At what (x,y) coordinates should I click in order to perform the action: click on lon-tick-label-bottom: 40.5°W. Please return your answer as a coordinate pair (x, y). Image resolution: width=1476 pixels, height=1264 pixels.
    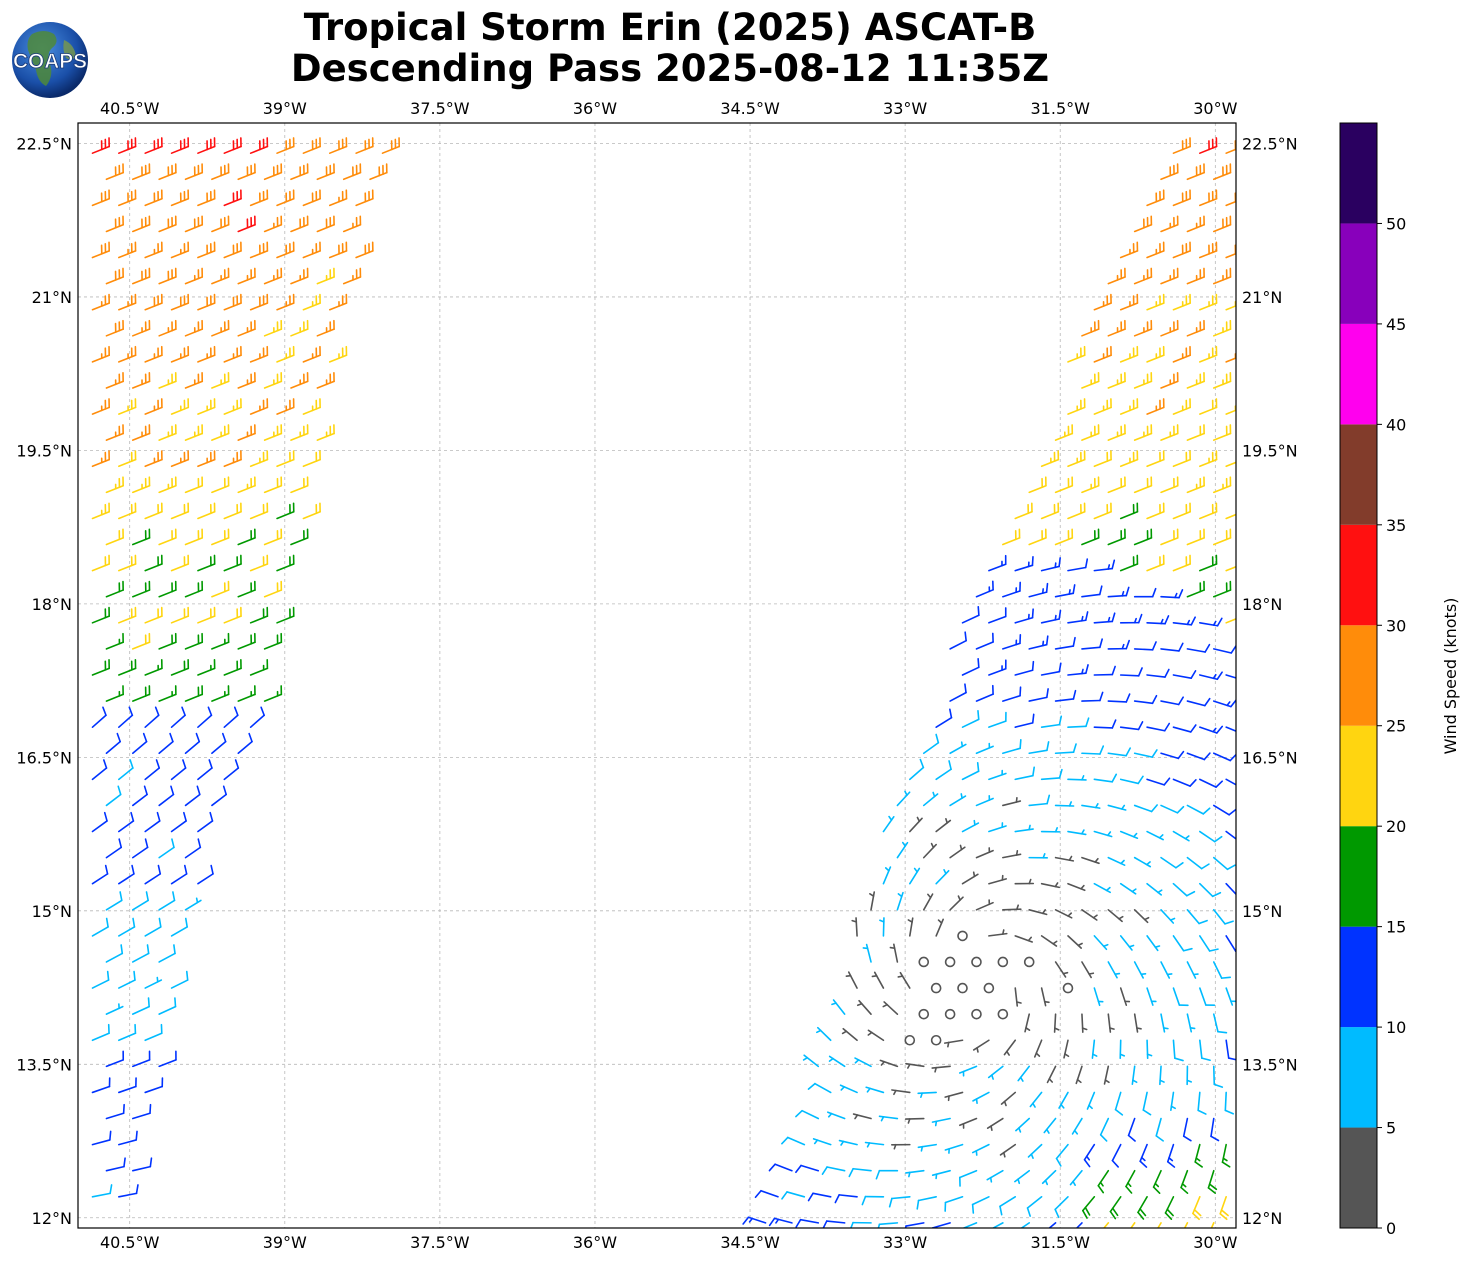
    Looking at the image, I should click on (130, 1242).